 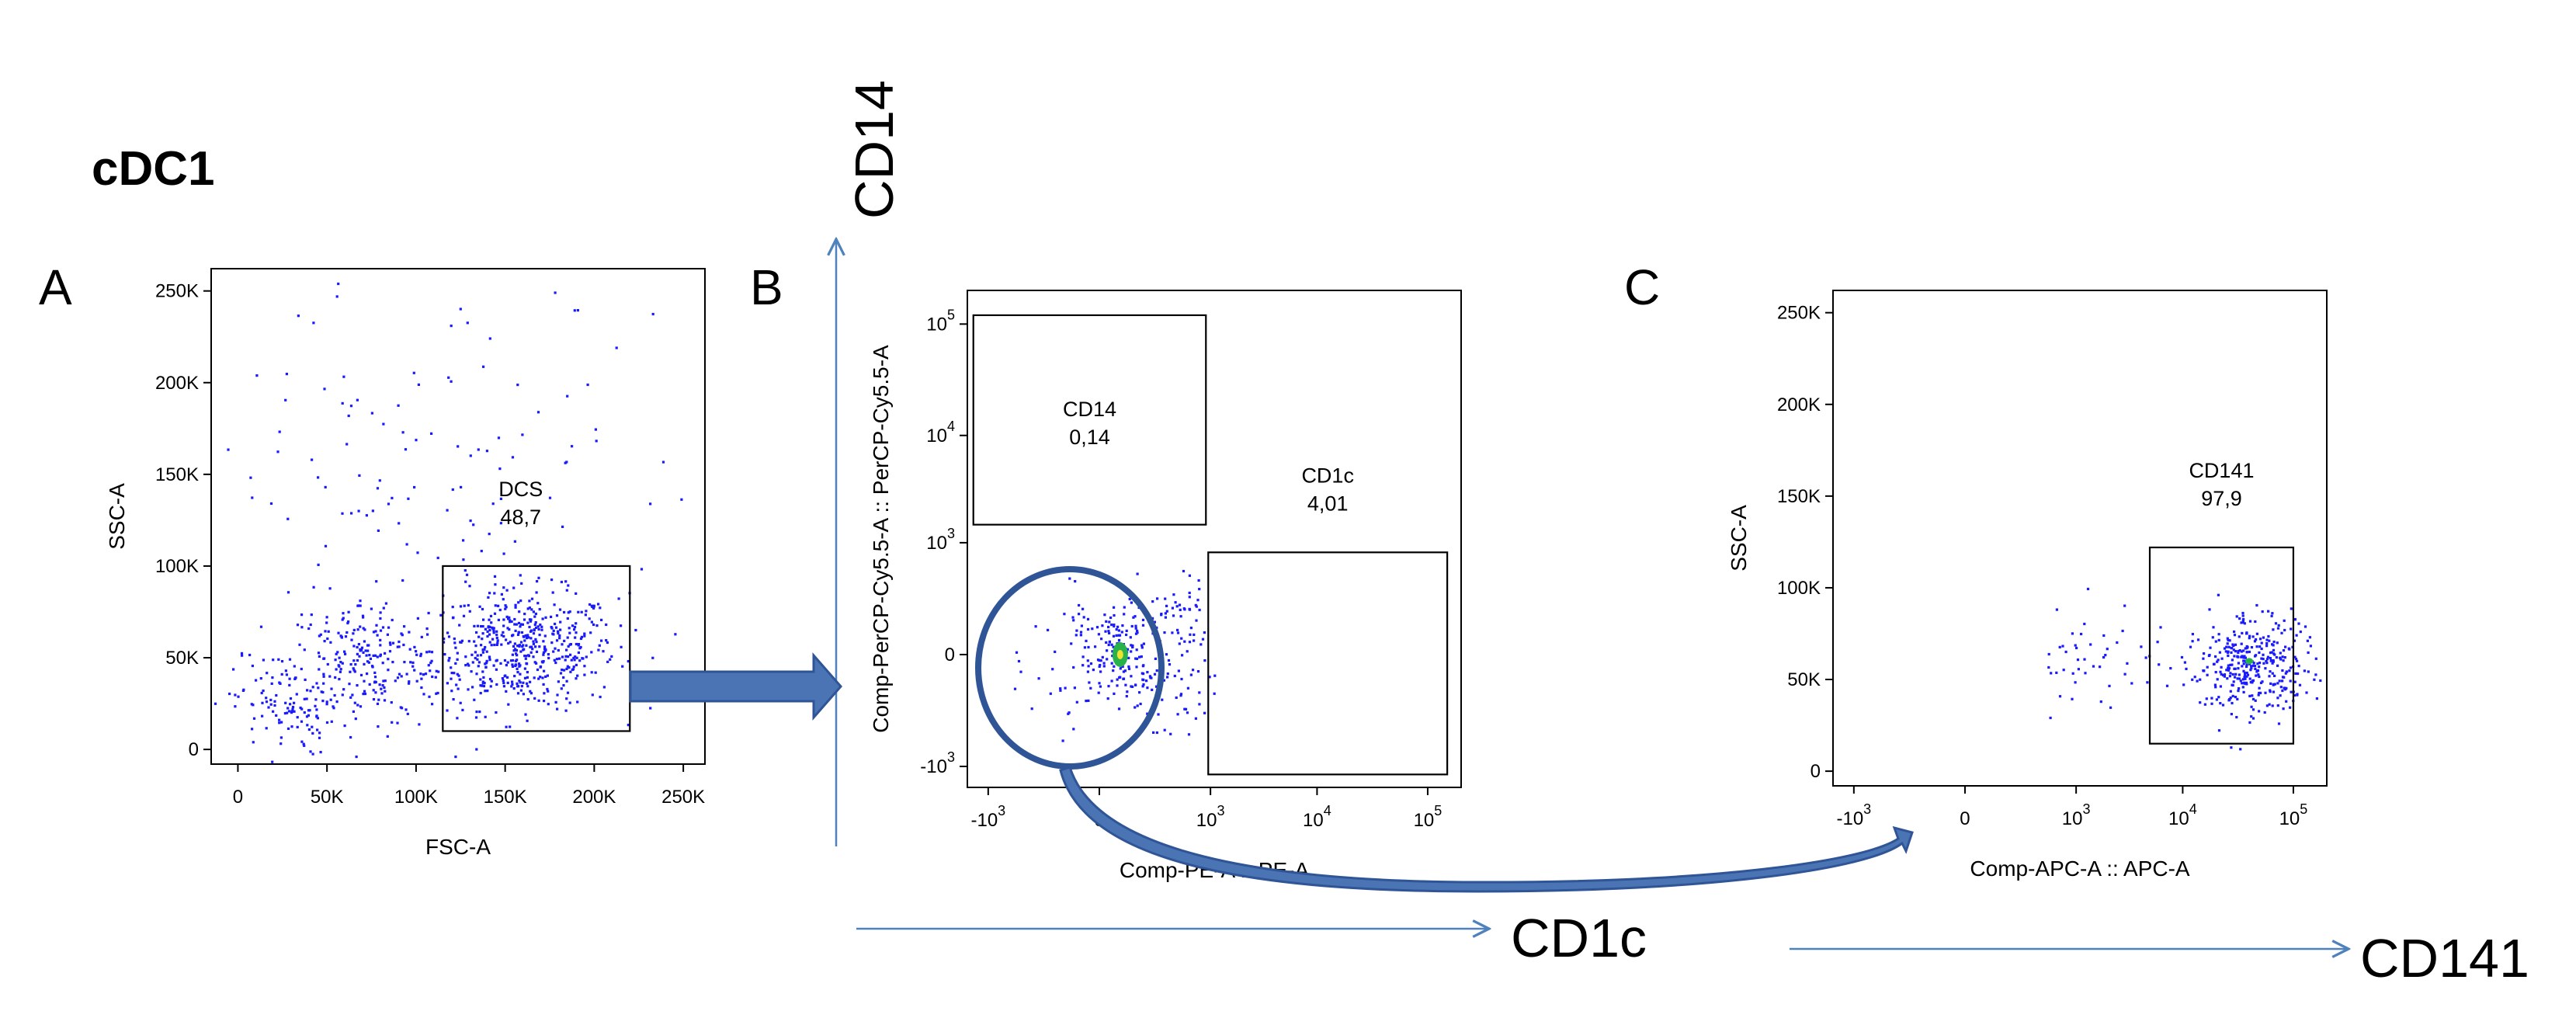 What do you see at coordinates (950, 655) in the screenshot?
I see `y-tick-label: 0` at bounding box center [950, 655].